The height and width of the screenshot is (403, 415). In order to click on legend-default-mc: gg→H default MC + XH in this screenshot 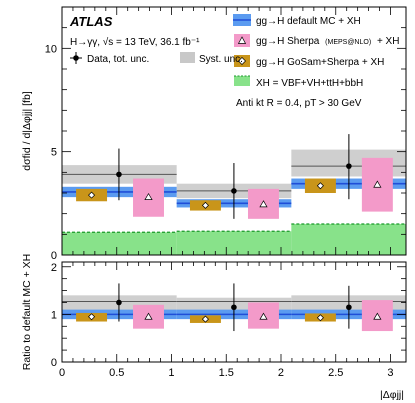, I will do `click(308, 21)`.